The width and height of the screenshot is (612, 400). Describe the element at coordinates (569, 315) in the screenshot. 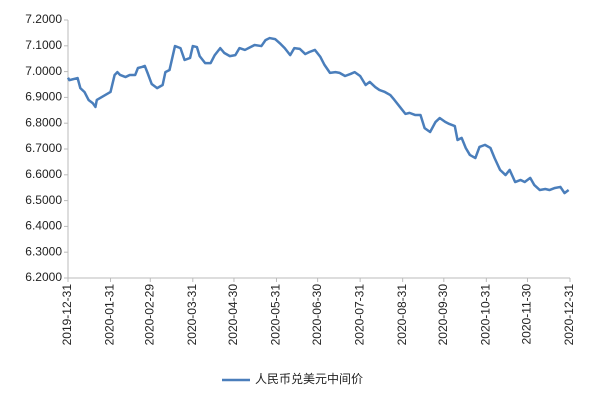

I see `x-tick-label: 2020-12-31` at that location.